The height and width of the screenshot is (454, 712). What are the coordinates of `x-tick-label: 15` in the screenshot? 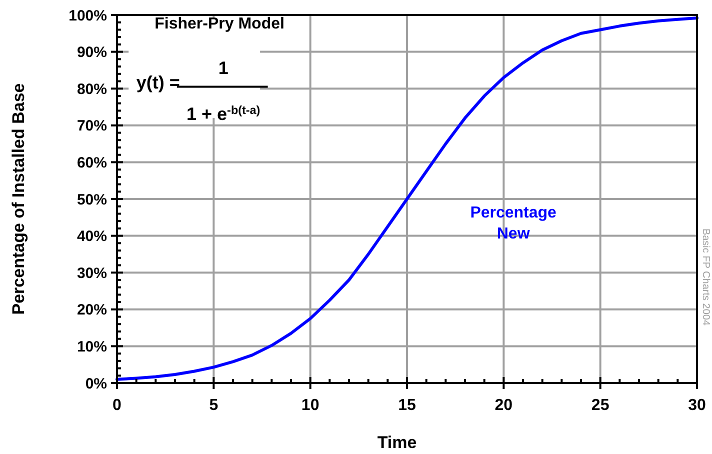 It's located at (407, 405).